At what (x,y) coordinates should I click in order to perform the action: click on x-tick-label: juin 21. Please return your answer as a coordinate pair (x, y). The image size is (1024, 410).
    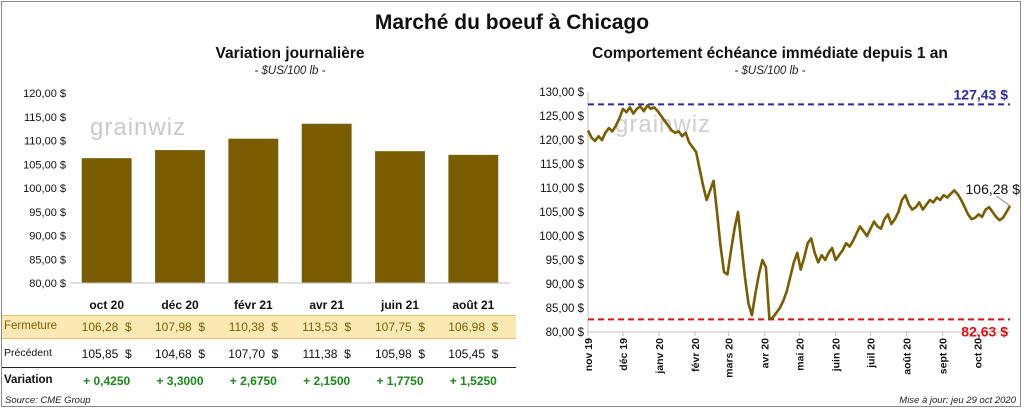
    Looking at the image, I should click on (399, 305).